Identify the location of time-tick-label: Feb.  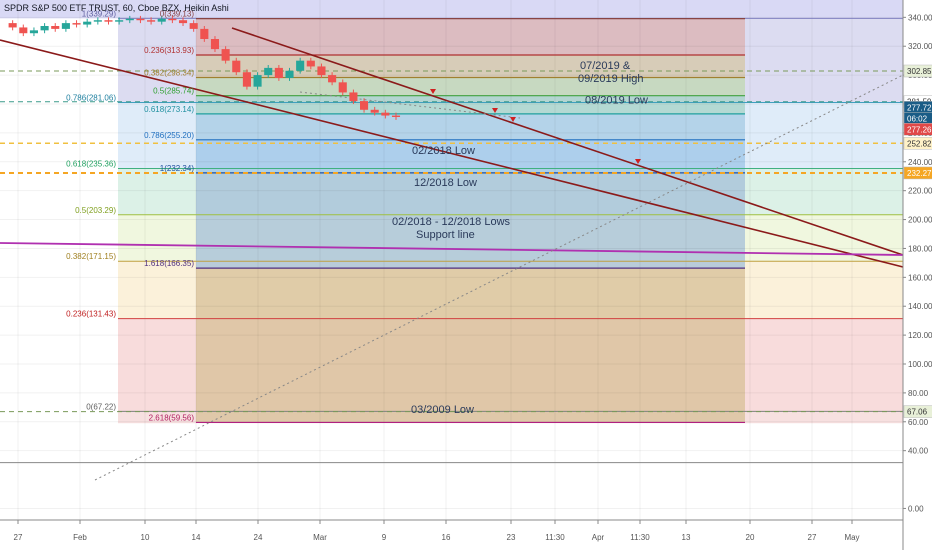
(80, 537).